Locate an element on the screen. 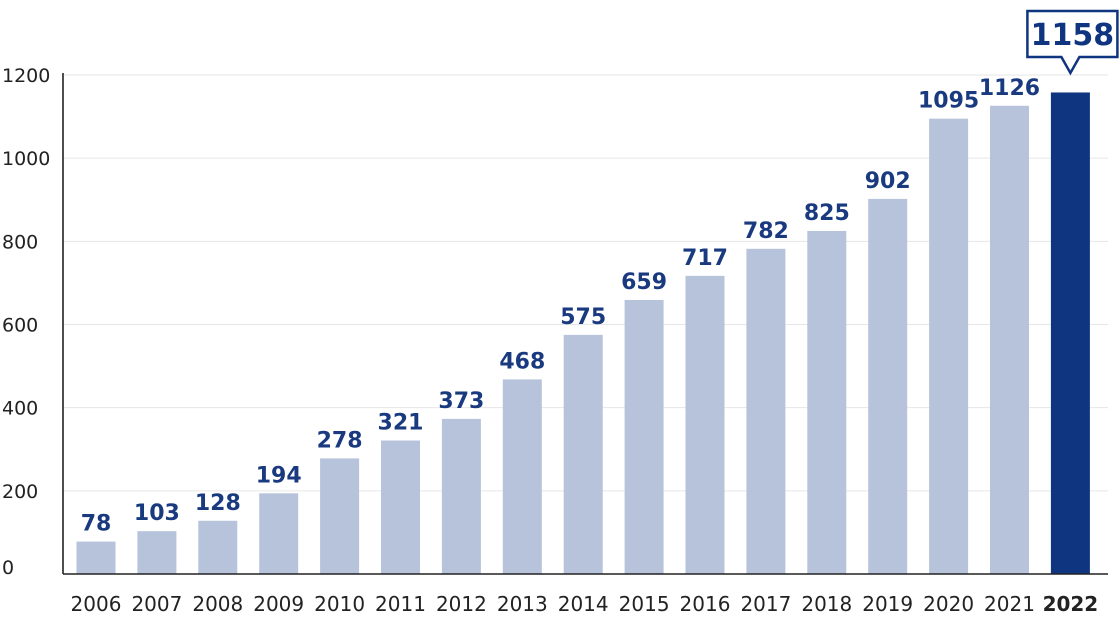  data-label-2018: 825 is located at coordinates (827, 213).